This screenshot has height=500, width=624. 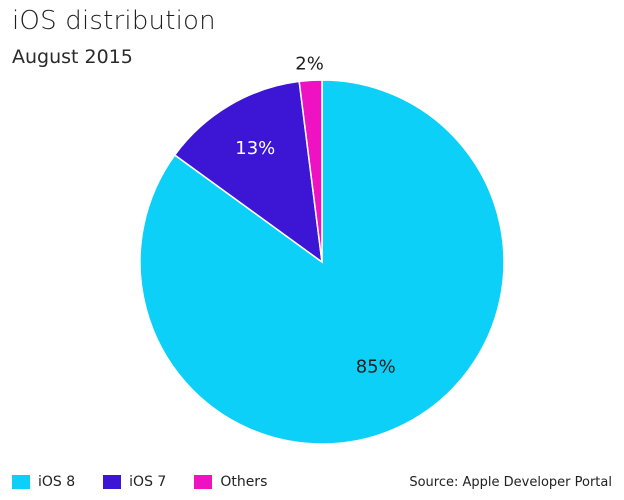 What do you see at coordinates (376, 366) in the screenshot?
I see `pie-label-ios-8: 85%` at bounding box center [376, 366].